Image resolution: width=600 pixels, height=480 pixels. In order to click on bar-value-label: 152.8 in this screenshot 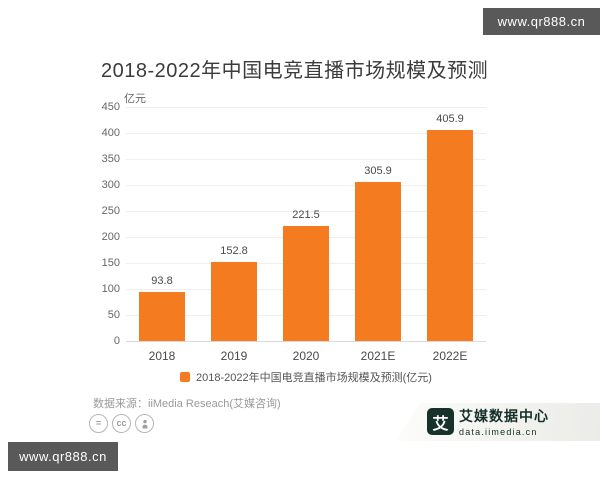, I will do `click(234, 251)`.